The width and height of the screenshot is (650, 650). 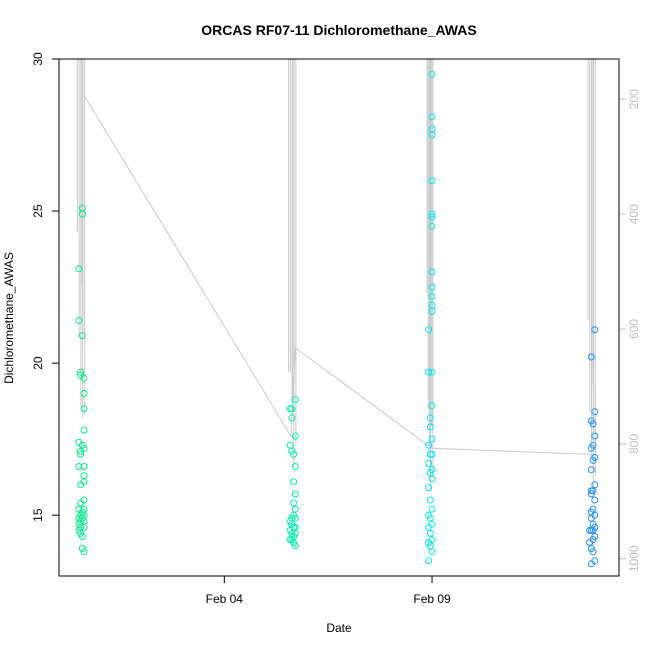 I want to click on right-axis-tick-label: 600, so click(x=634, y=329).